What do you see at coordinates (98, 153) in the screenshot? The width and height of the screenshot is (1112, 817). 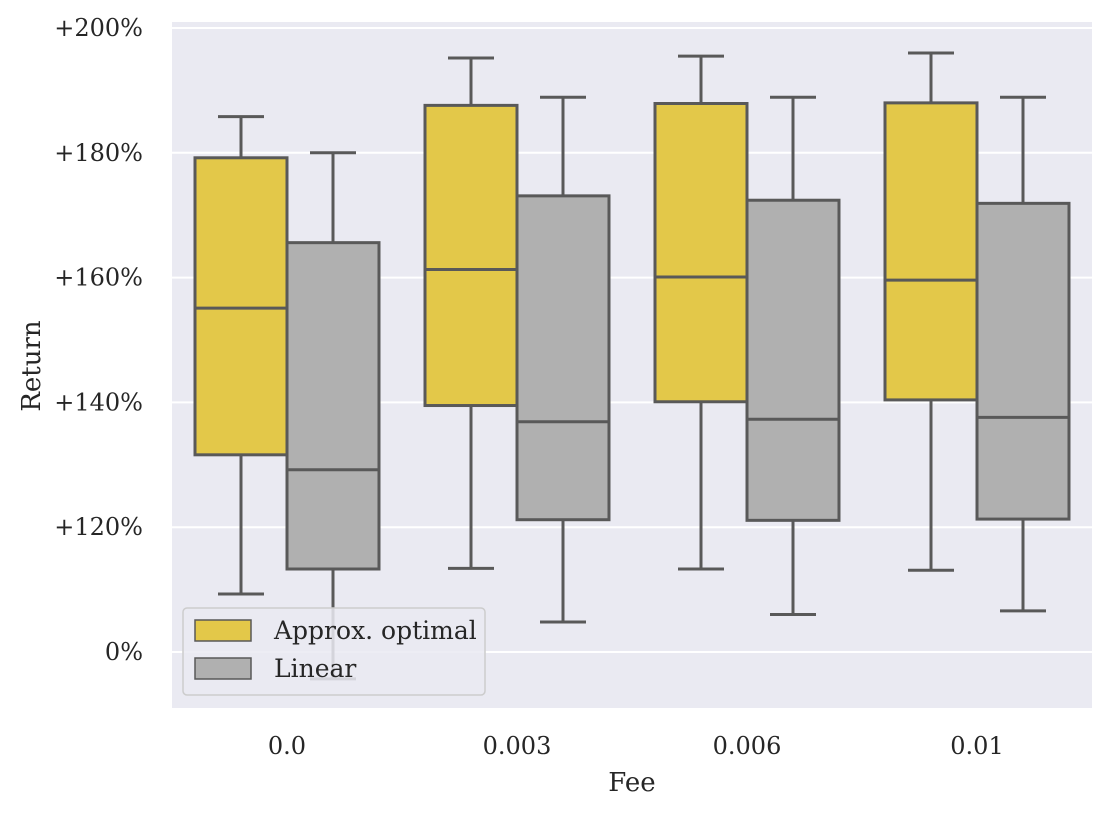 I see `y-tick-label: +180%` at bounding box center [98, 153].